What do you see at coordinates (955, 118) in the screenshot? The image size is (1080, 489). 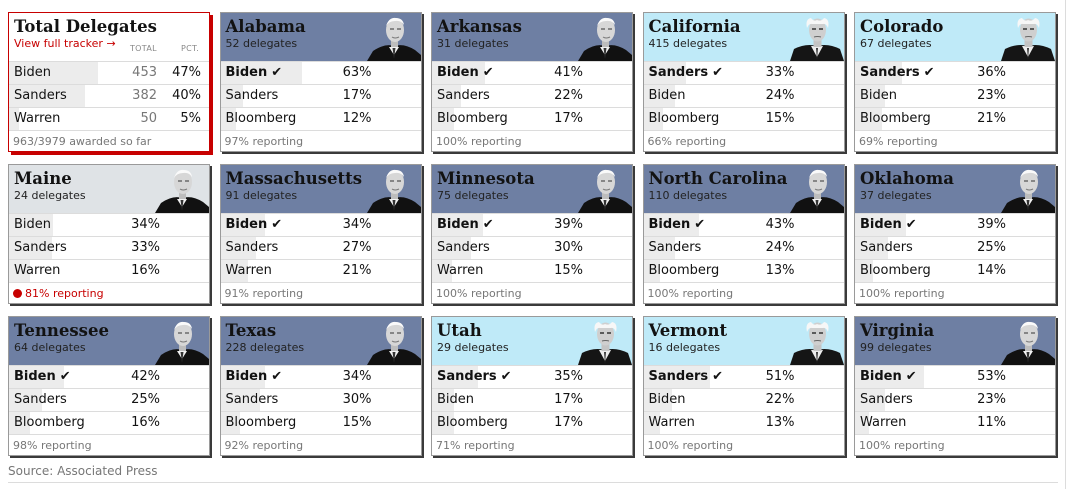 I see `candidate-row-bloomberg: Bloomberg 21%` at bounding box center [955, 118].